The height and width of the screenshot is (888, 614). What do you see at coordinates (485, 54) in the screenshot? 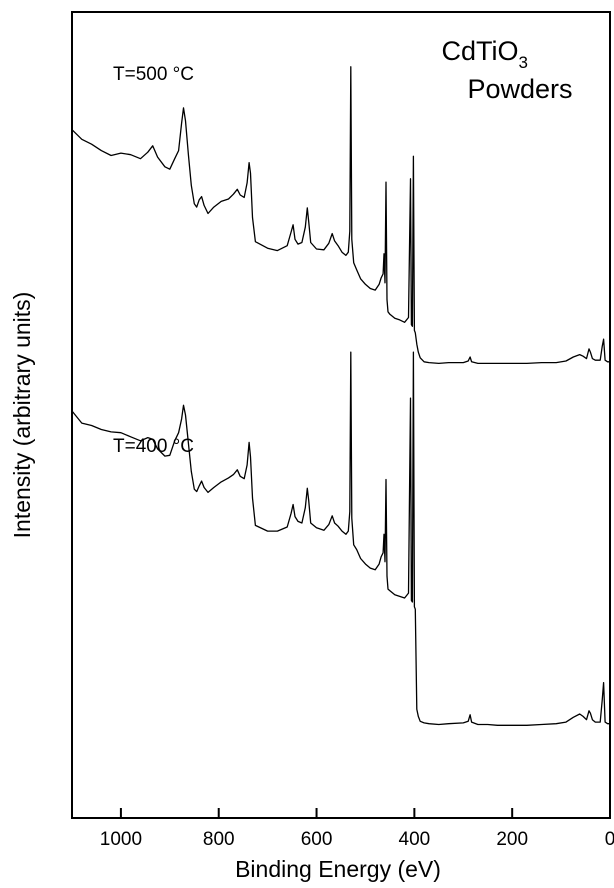
I see `chart-title: CdTiO3` at bounding box center [485, 54].